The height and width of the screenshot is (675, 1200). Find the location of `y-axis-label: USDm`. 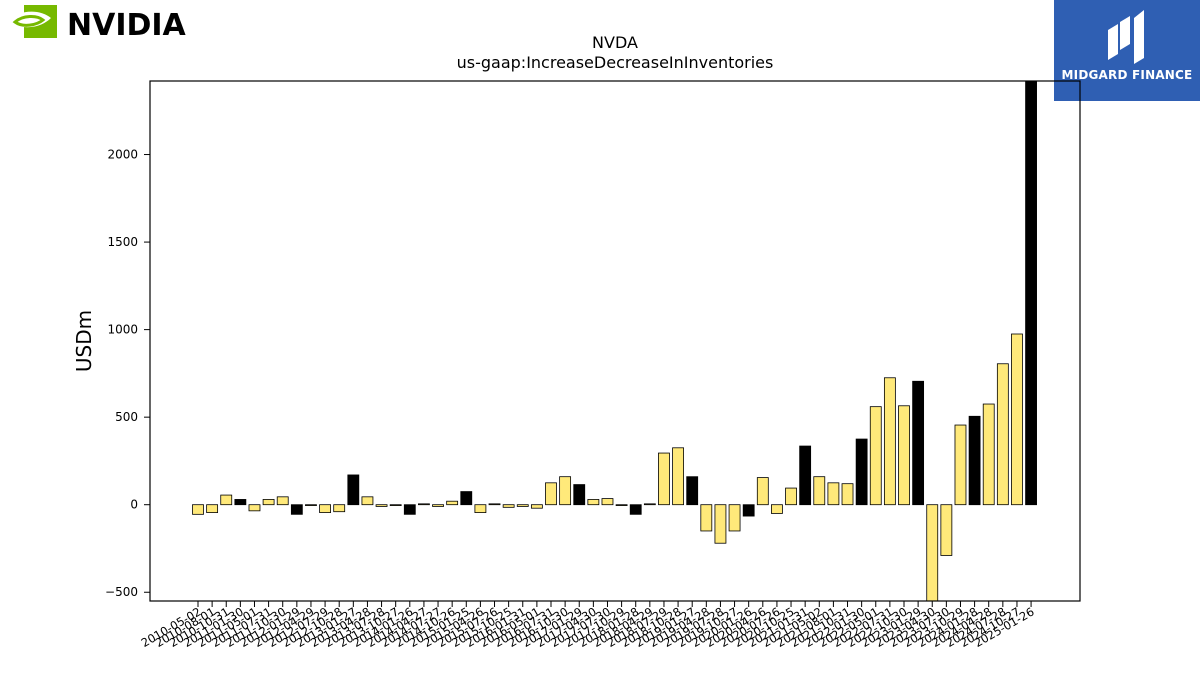

y-axis-label: USDm is located at coordinates (84, 341).